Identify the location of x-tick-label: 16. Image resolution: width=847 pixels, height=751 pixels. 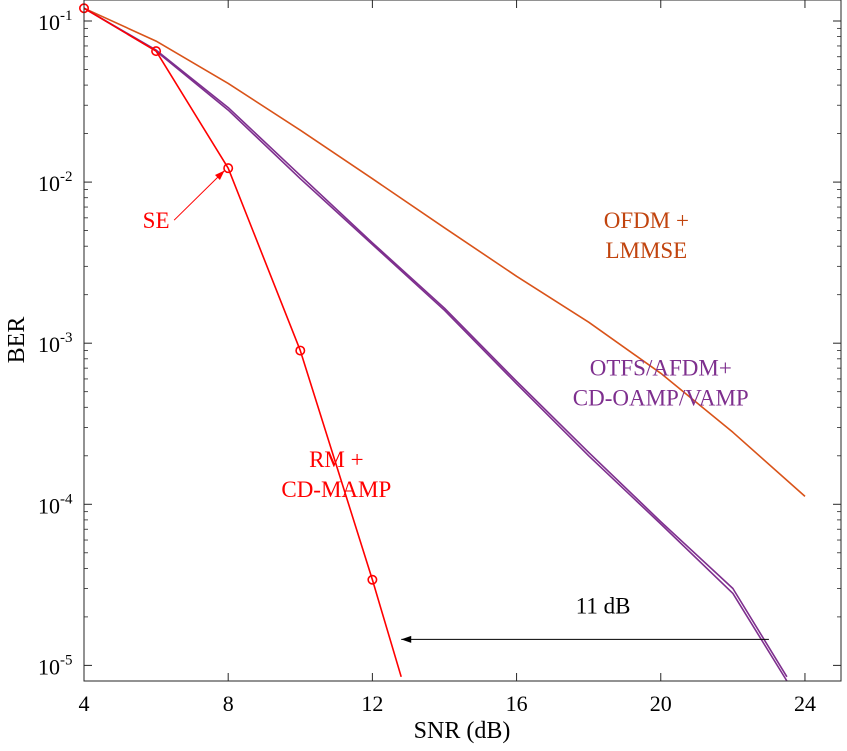
(517, 703).